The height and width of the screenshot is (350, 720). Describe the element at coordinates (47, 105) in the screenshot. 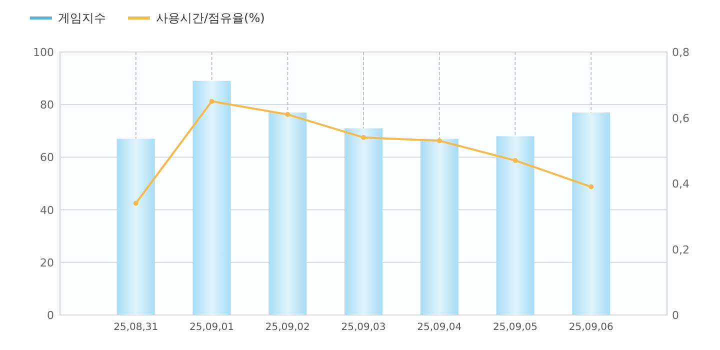

I see `y-tick-label: 80` at that location.